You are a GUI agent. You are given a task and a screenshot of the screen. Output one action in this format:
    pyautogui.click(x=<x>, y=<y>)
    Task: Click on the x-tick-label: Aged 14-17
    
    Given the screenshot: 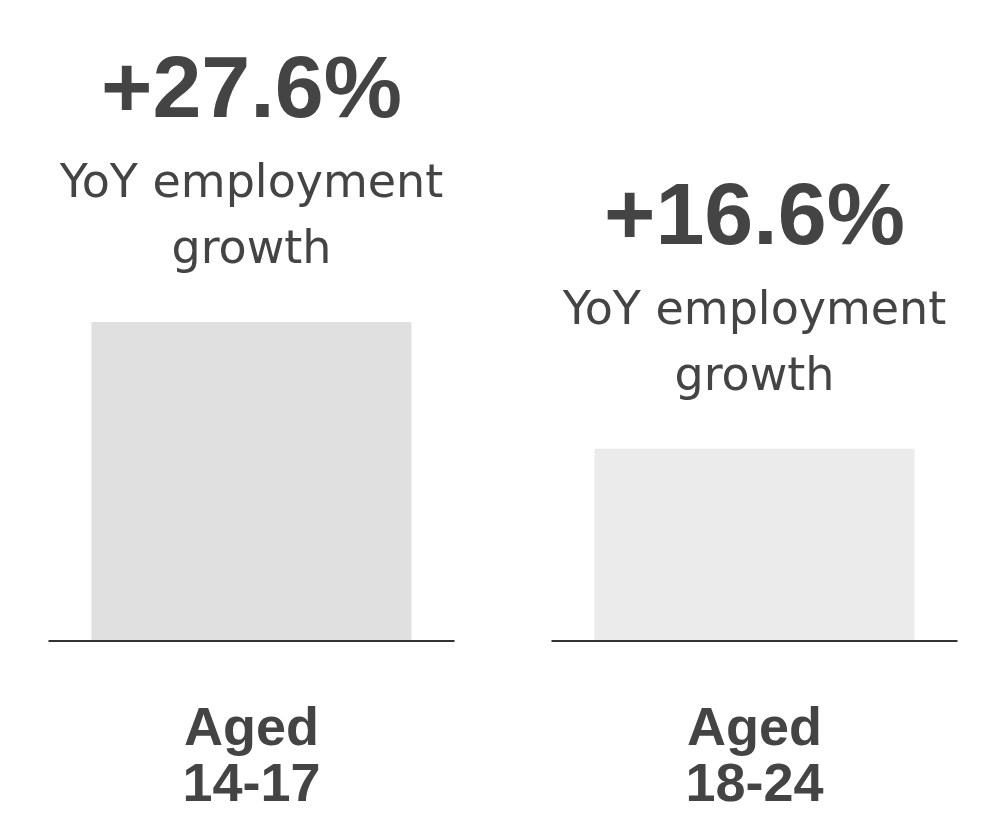 What is the action you would take?
    pyautogui.click(x=251, y=754)
    